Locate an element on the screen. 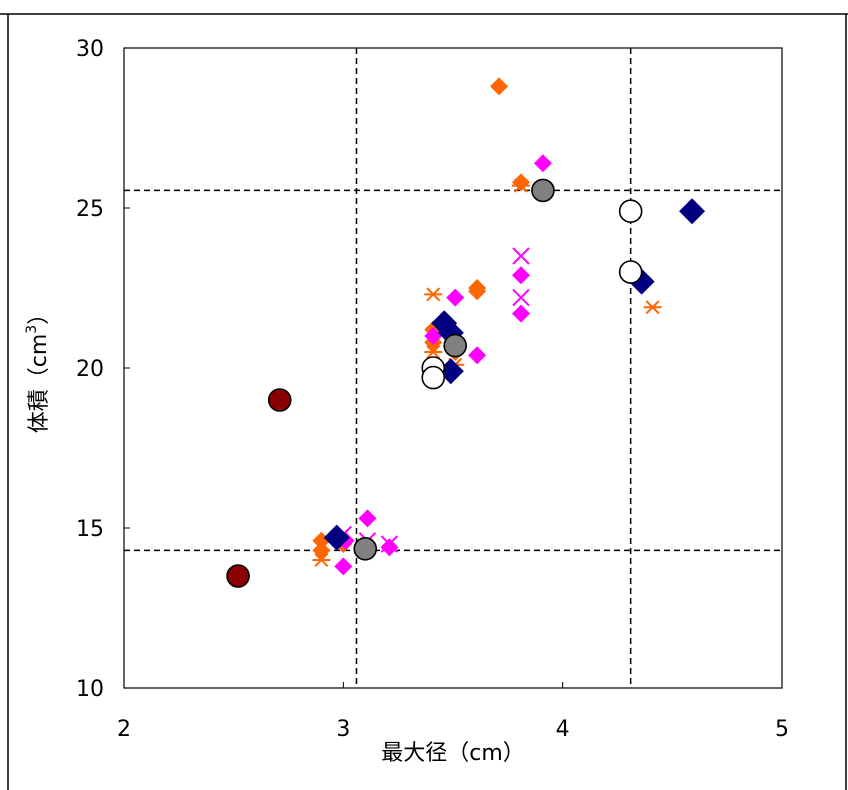 This screenshot has width=848, height=790. y-tick-label-4: 30 is located at coordinates (90, 49).